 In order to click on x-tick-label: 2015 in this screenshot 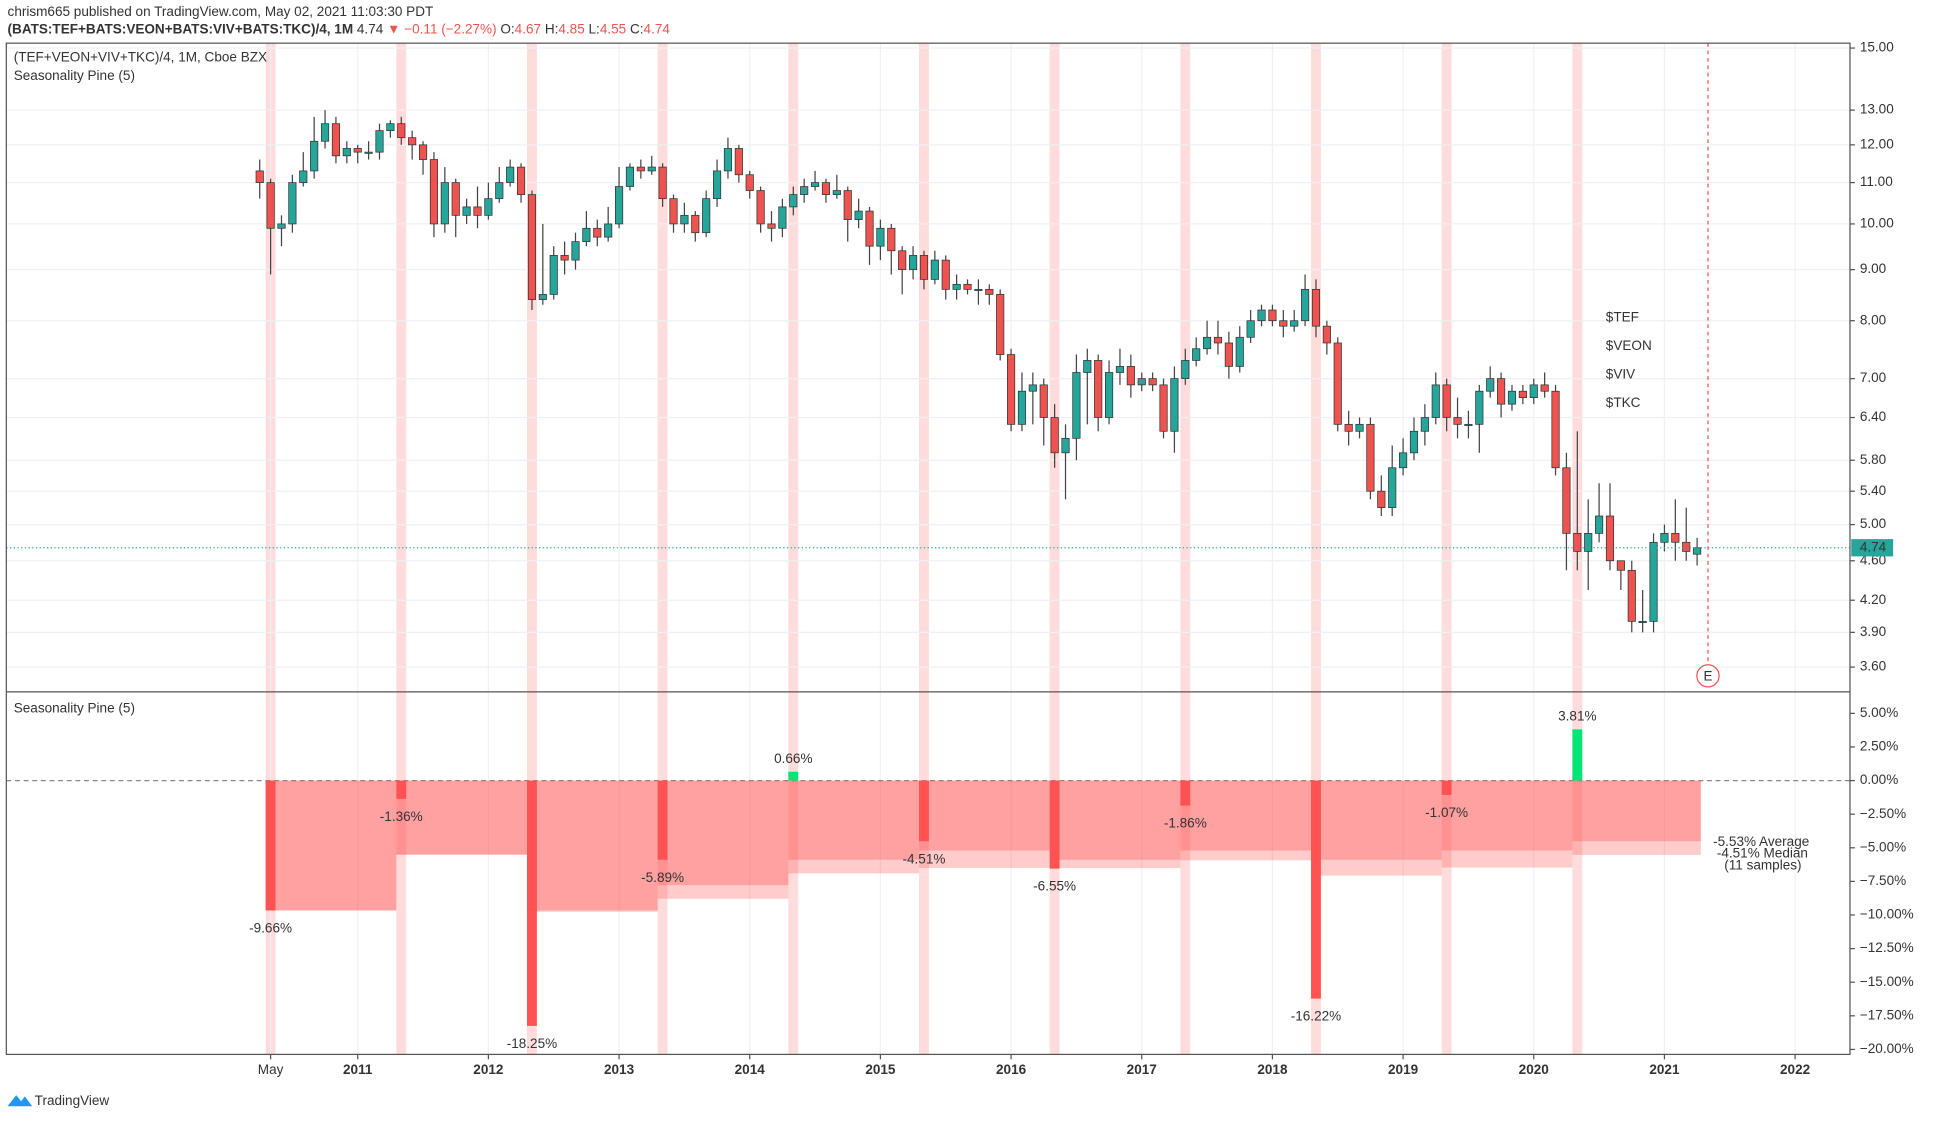, I will do `click(880, 1069)`.